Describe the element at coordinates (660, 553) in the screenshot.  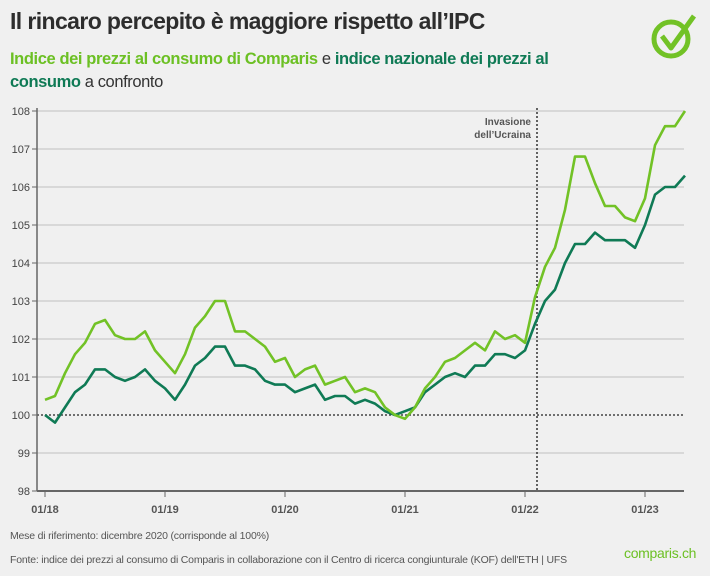
I see `comparis-logo: comparis.ch` at that location.